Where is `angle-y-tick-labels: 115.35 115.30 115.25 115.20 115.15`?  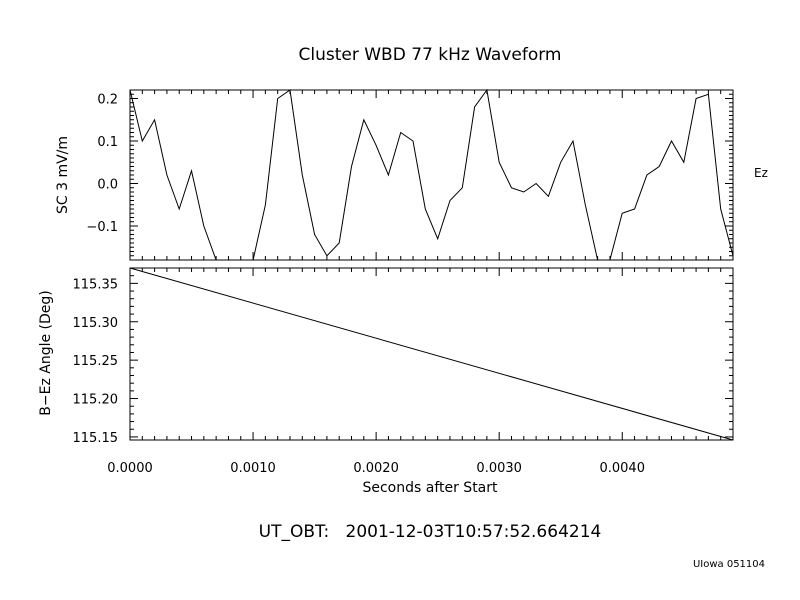 angle-y-tick-labels: 115.35 115.30 115.25 115.20 115.15 is located at coordinates (96, 361).